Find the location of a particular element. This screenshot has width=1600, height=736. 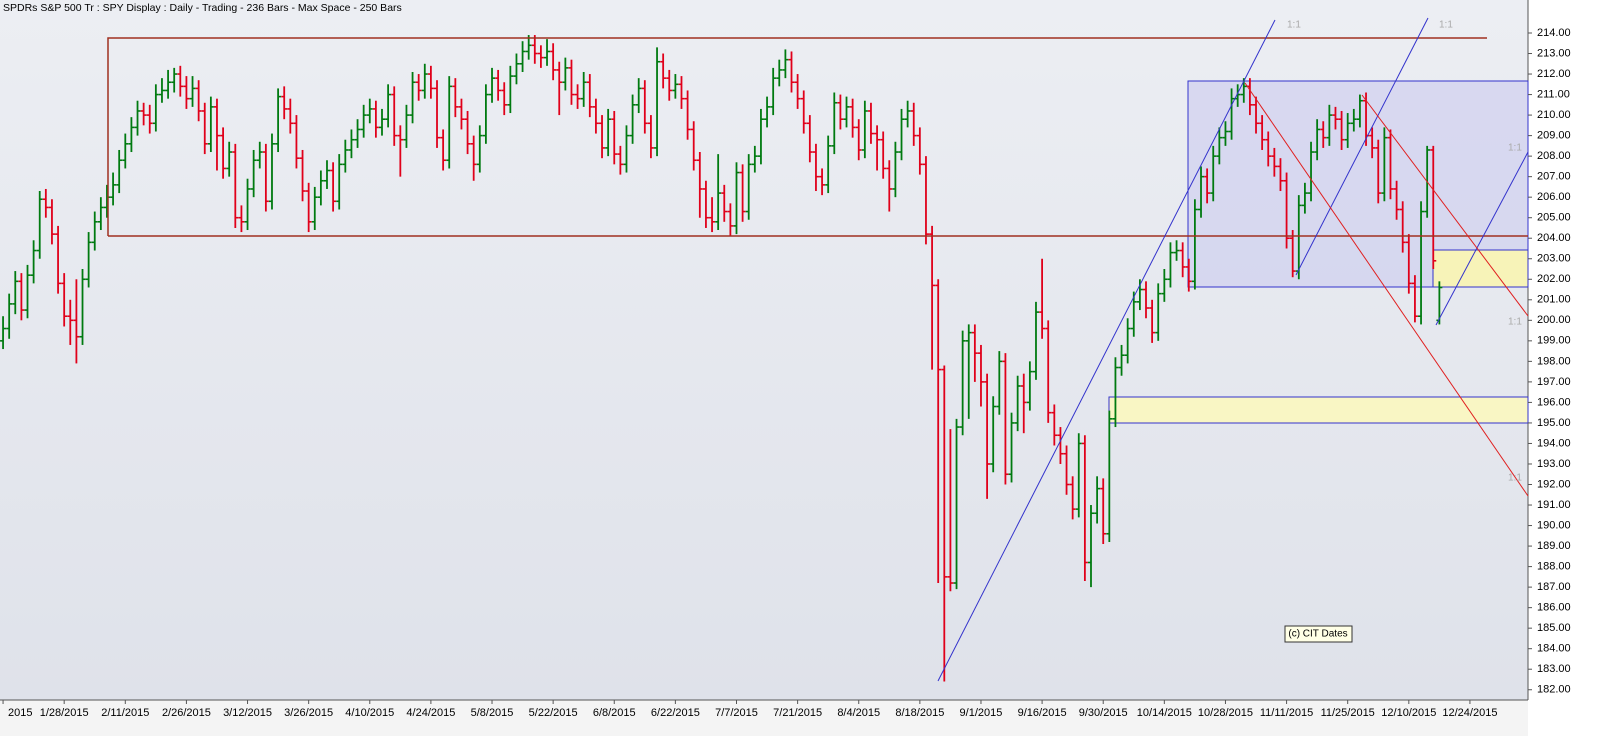

y-tick-label: 211.00 is located at coordinates (1553, 94).